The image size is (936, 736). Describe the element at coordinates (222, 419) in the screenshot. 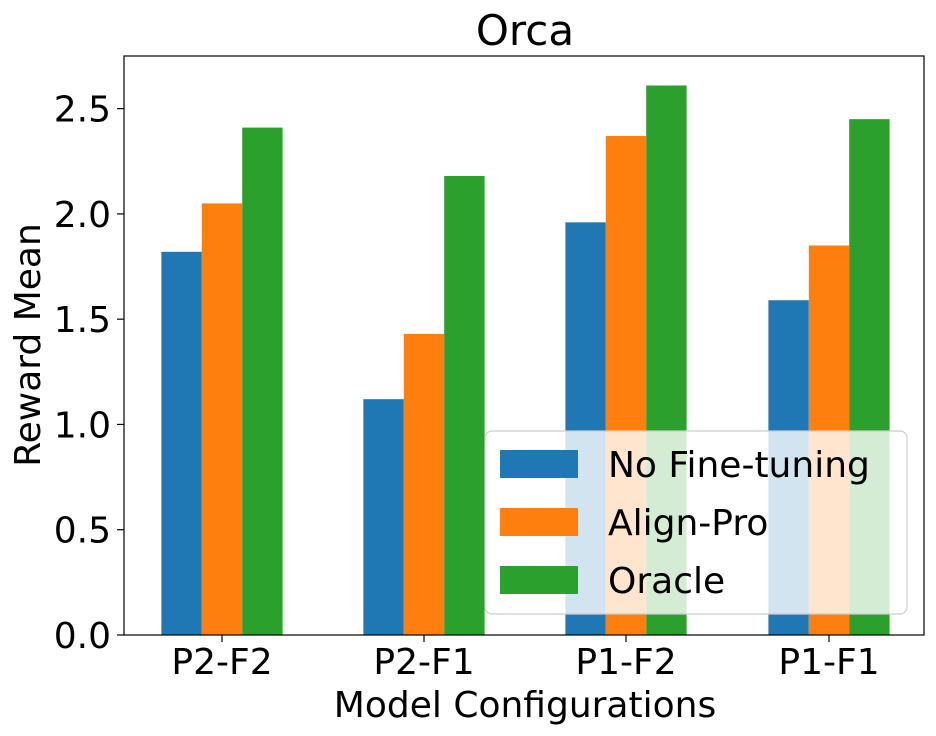

I see `bar-align-pro-p2-f2` at that location.